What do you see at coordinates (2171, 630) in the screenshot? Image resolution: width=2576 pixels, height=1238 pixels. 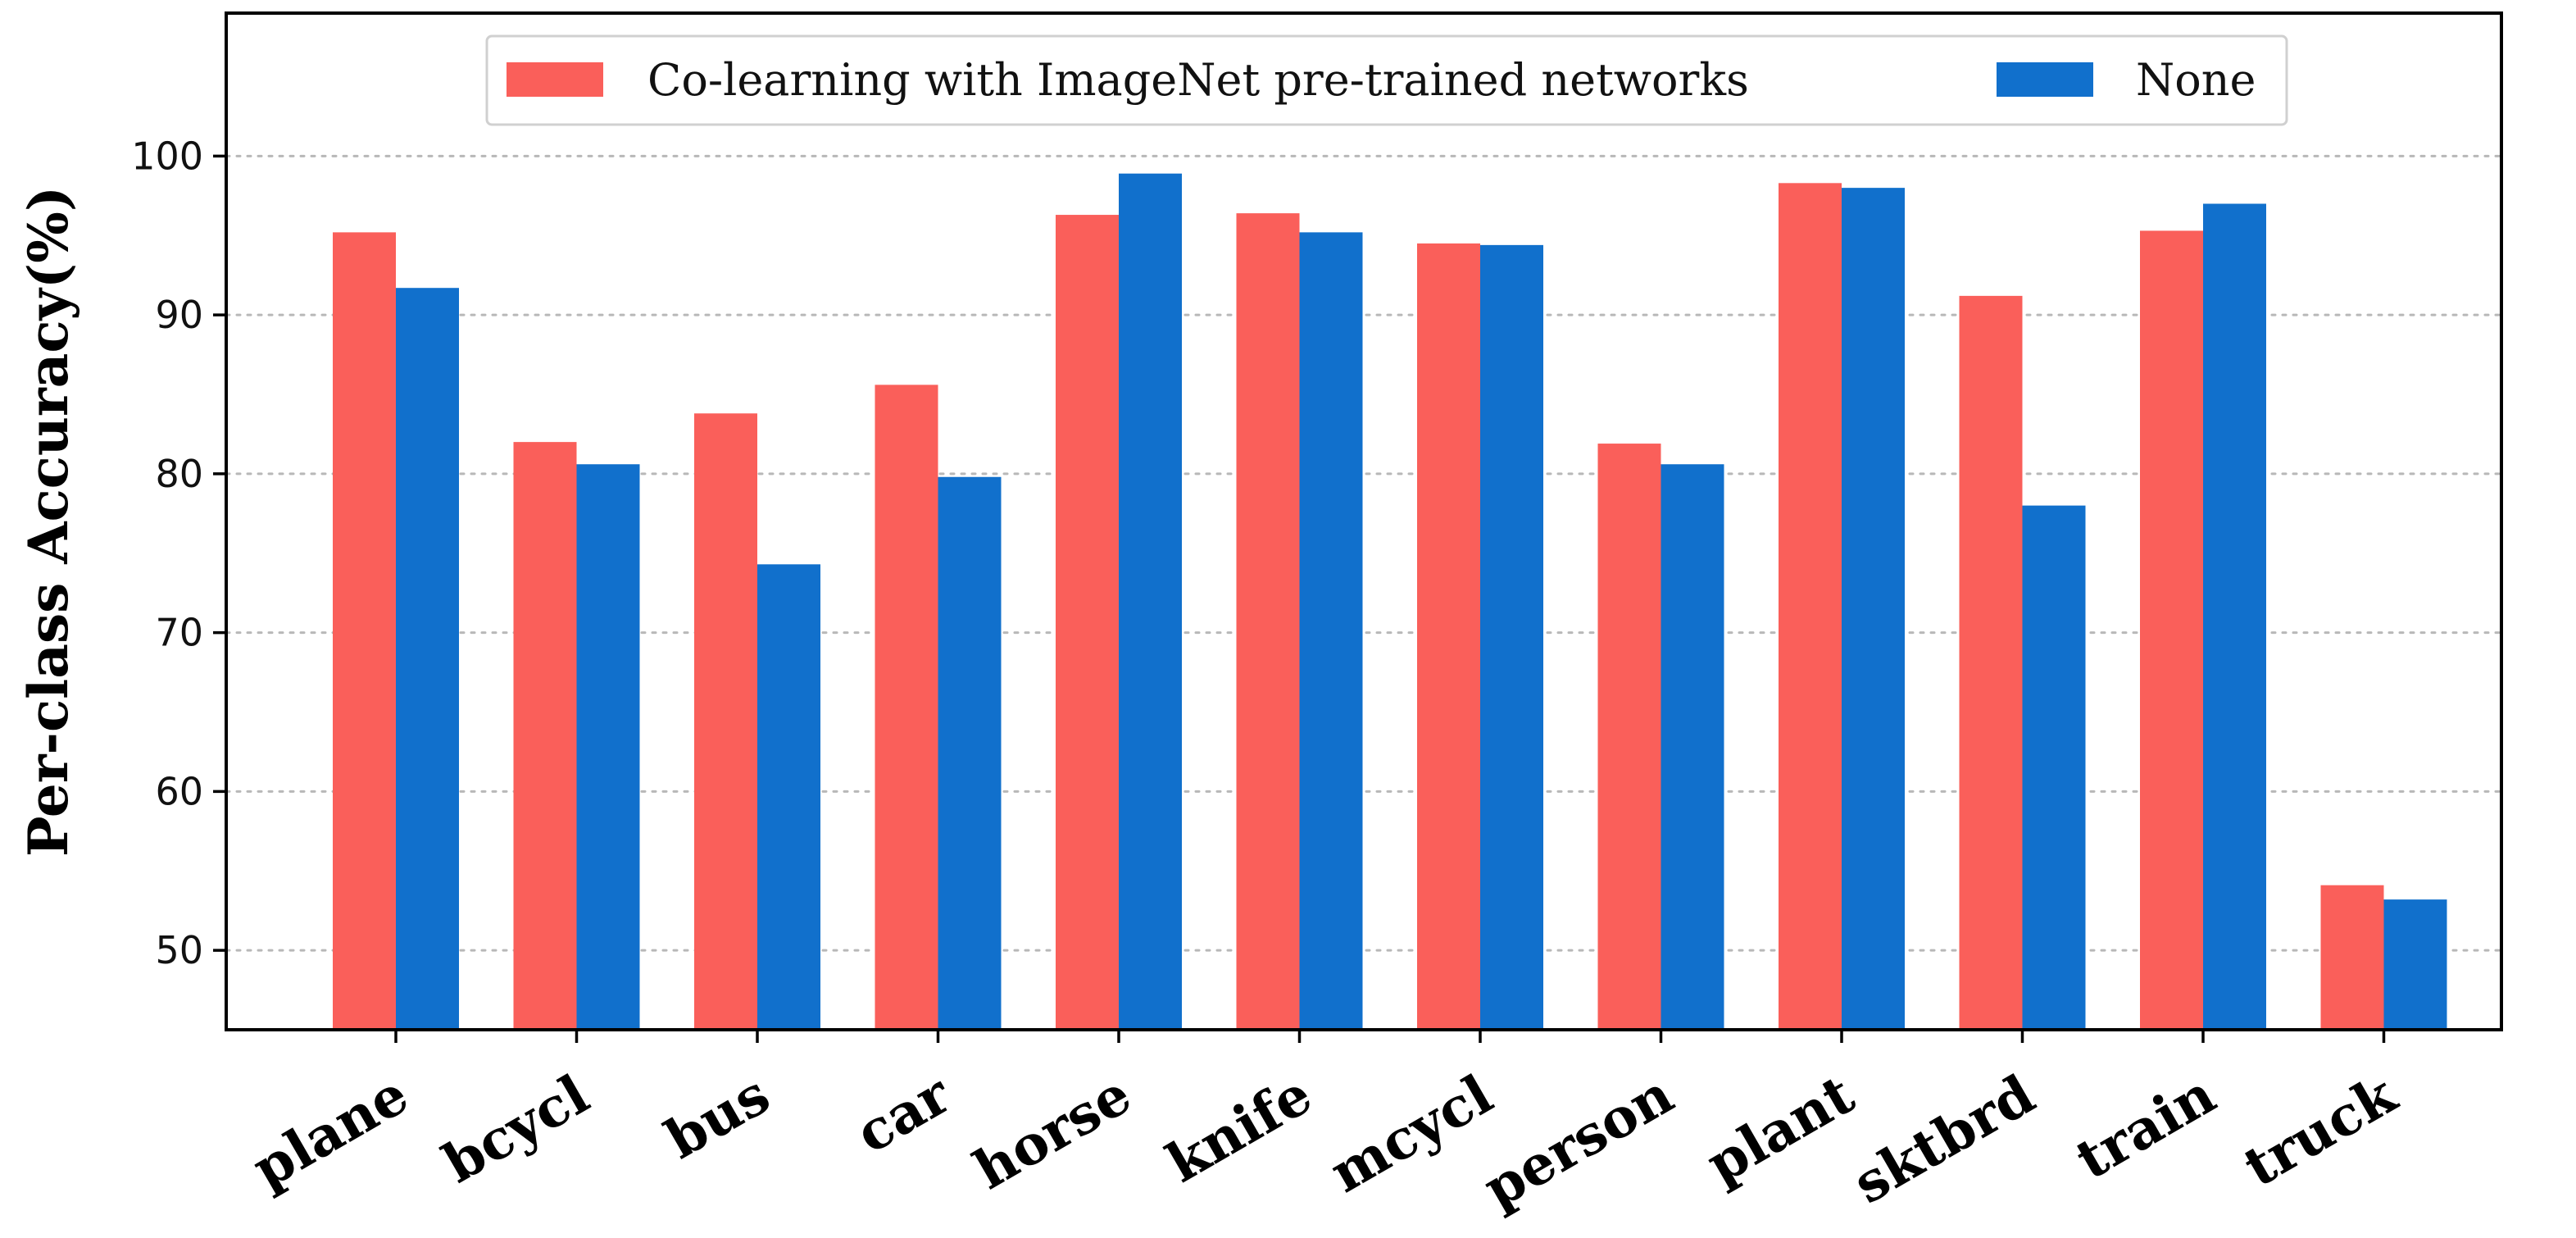 I see `bar-train-co-learning` at bounding box center [2171, 630].